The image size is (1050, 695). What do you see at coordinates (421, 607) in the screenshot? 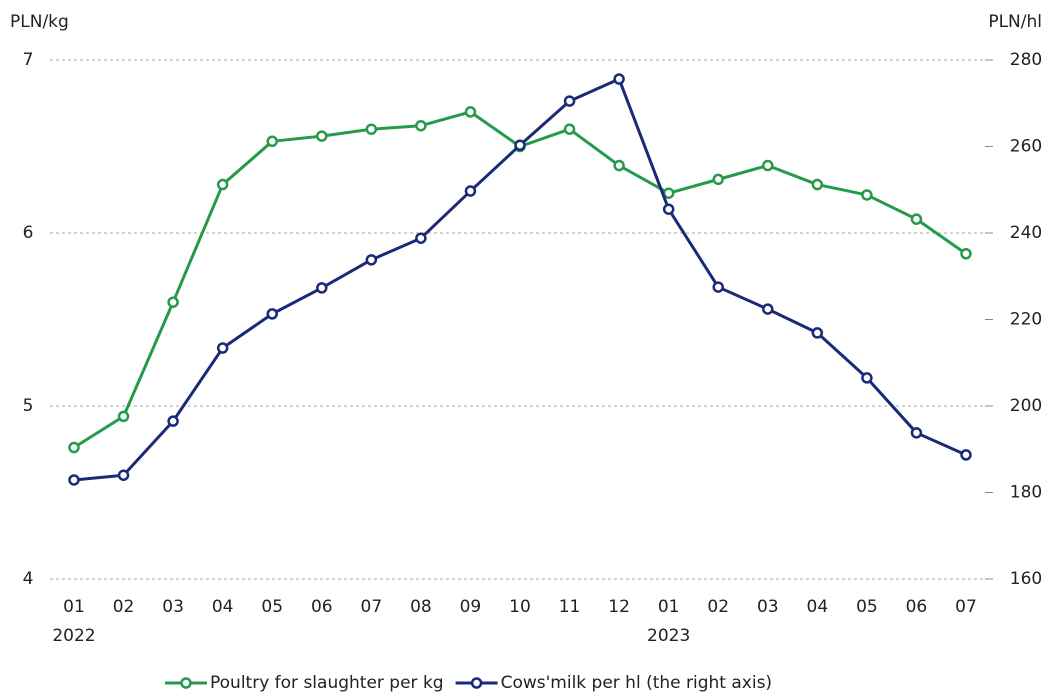
I see `x-tick-label: 08` at bounding box center [421, 607].